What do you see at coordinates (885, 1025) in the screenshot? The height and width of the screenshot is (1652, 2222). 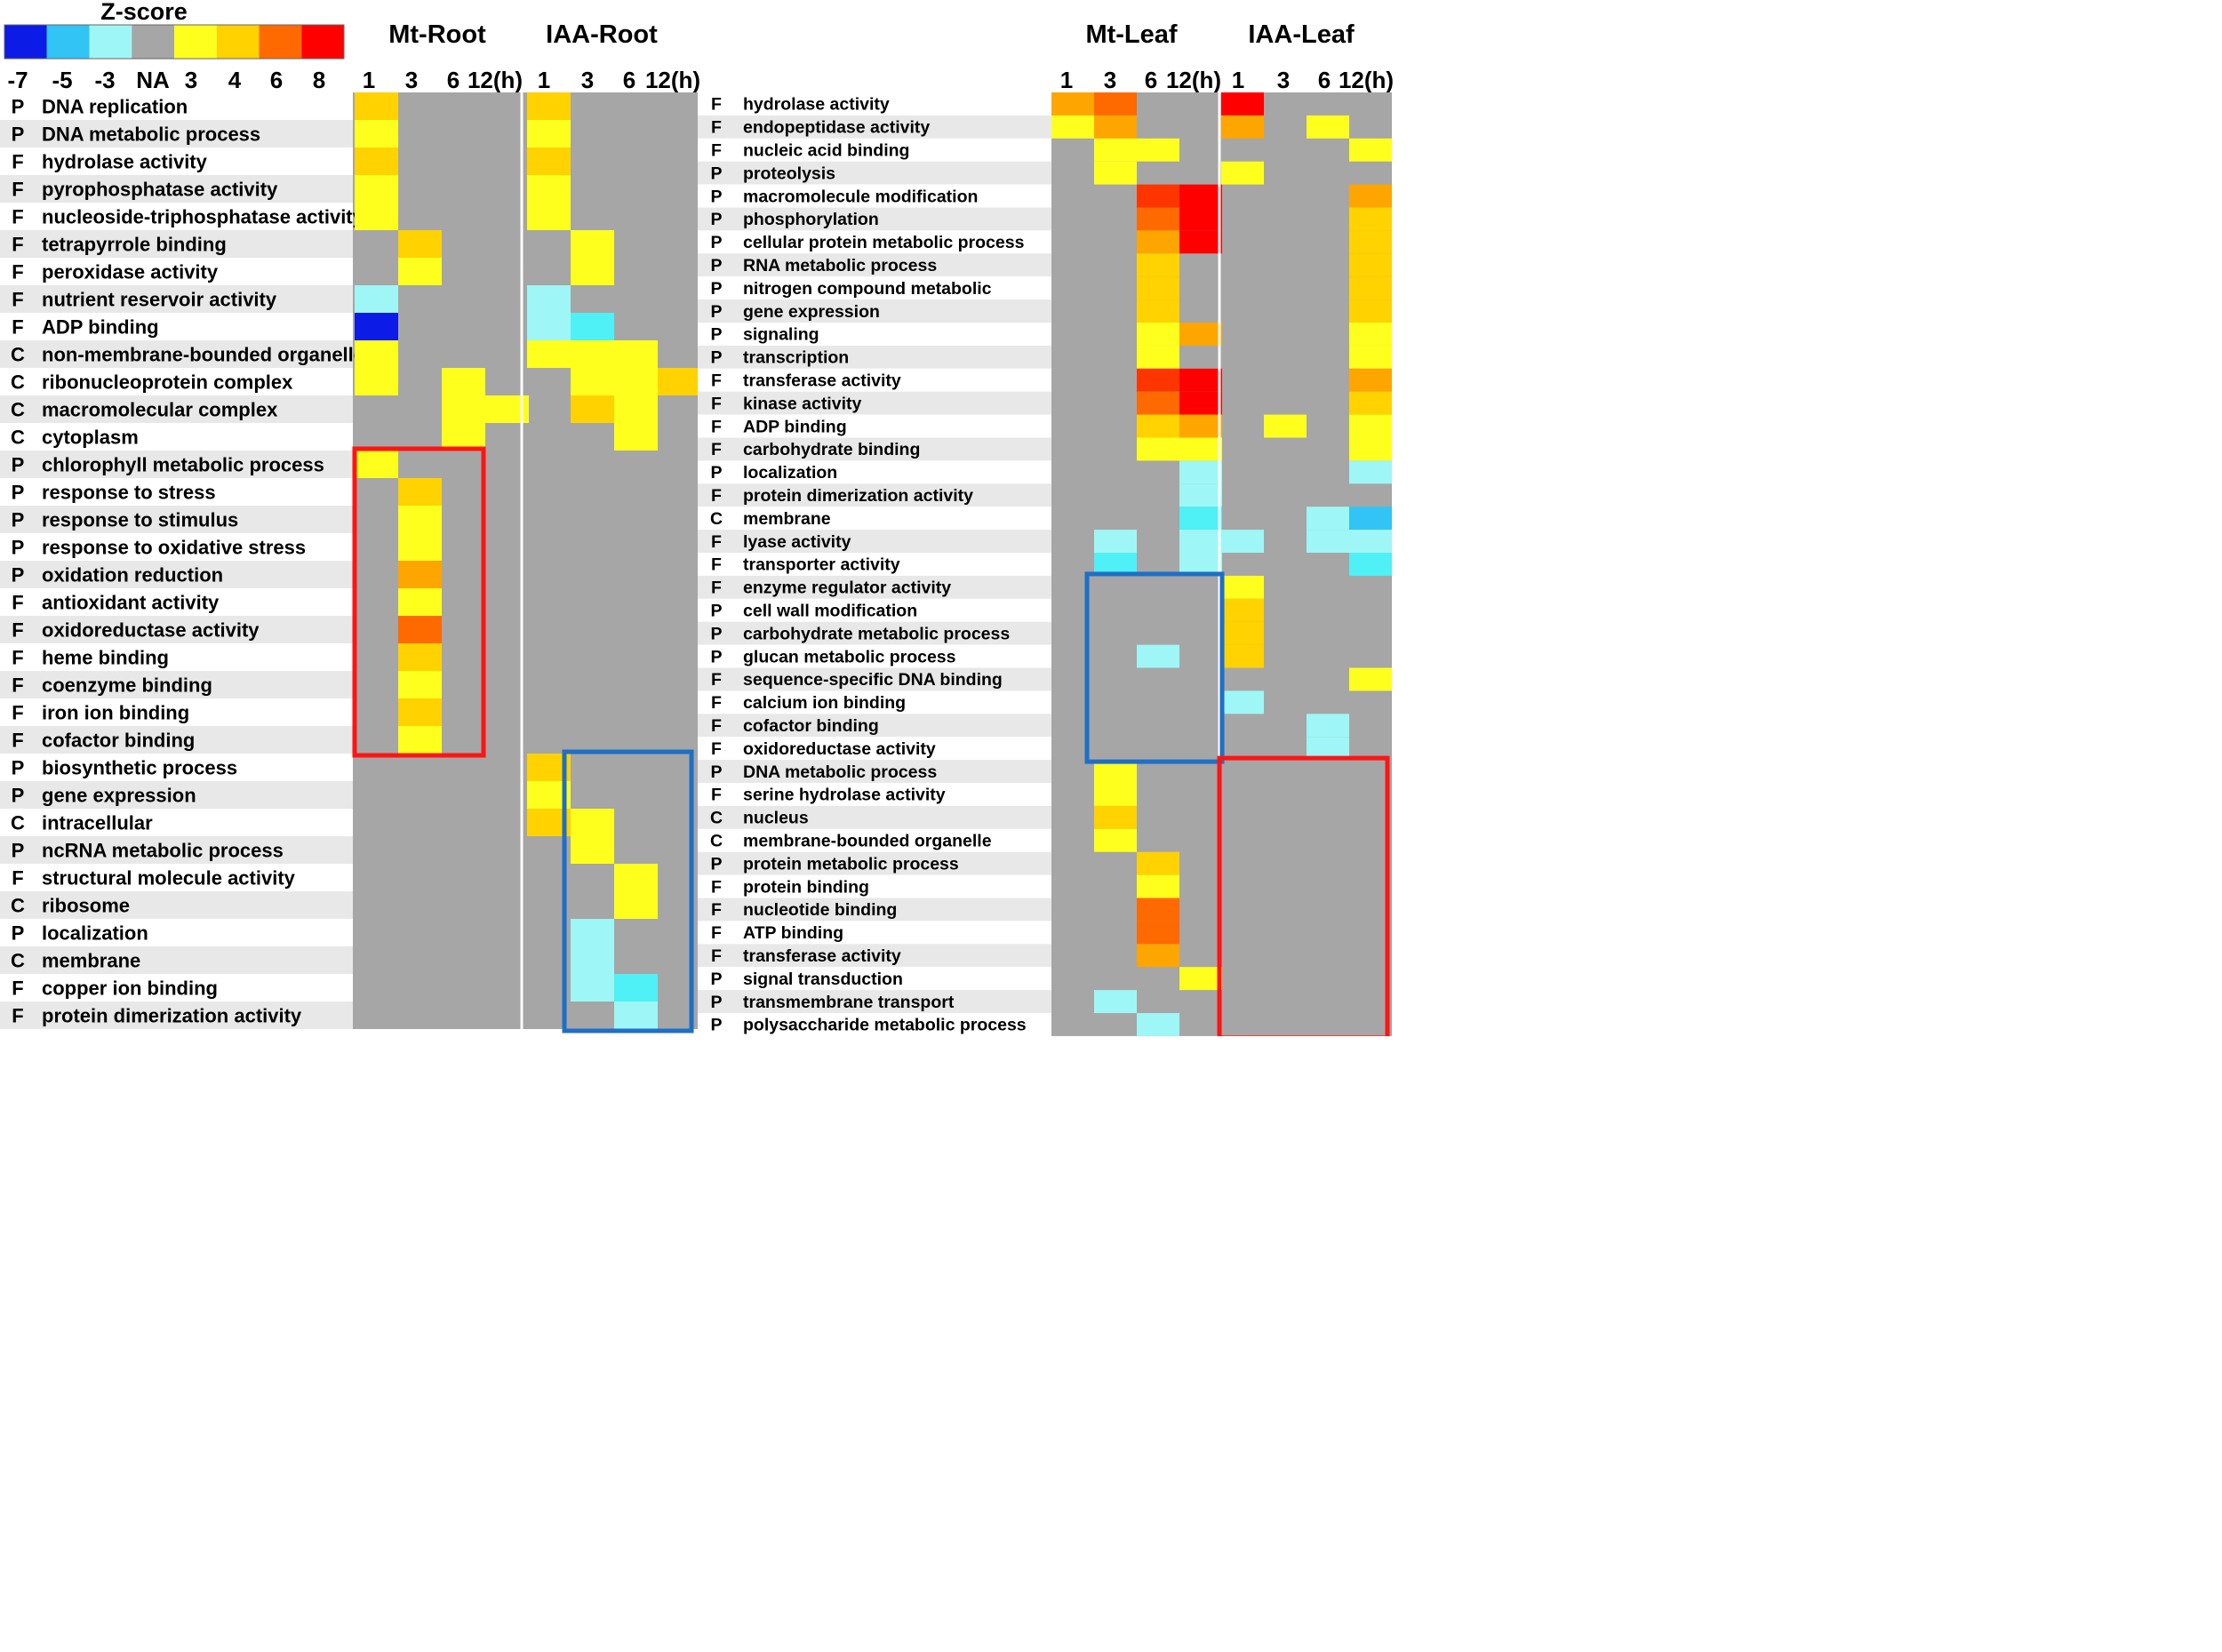 I see `term-name: polysaccharide metabolic process` at bounding box center [885, 1025].